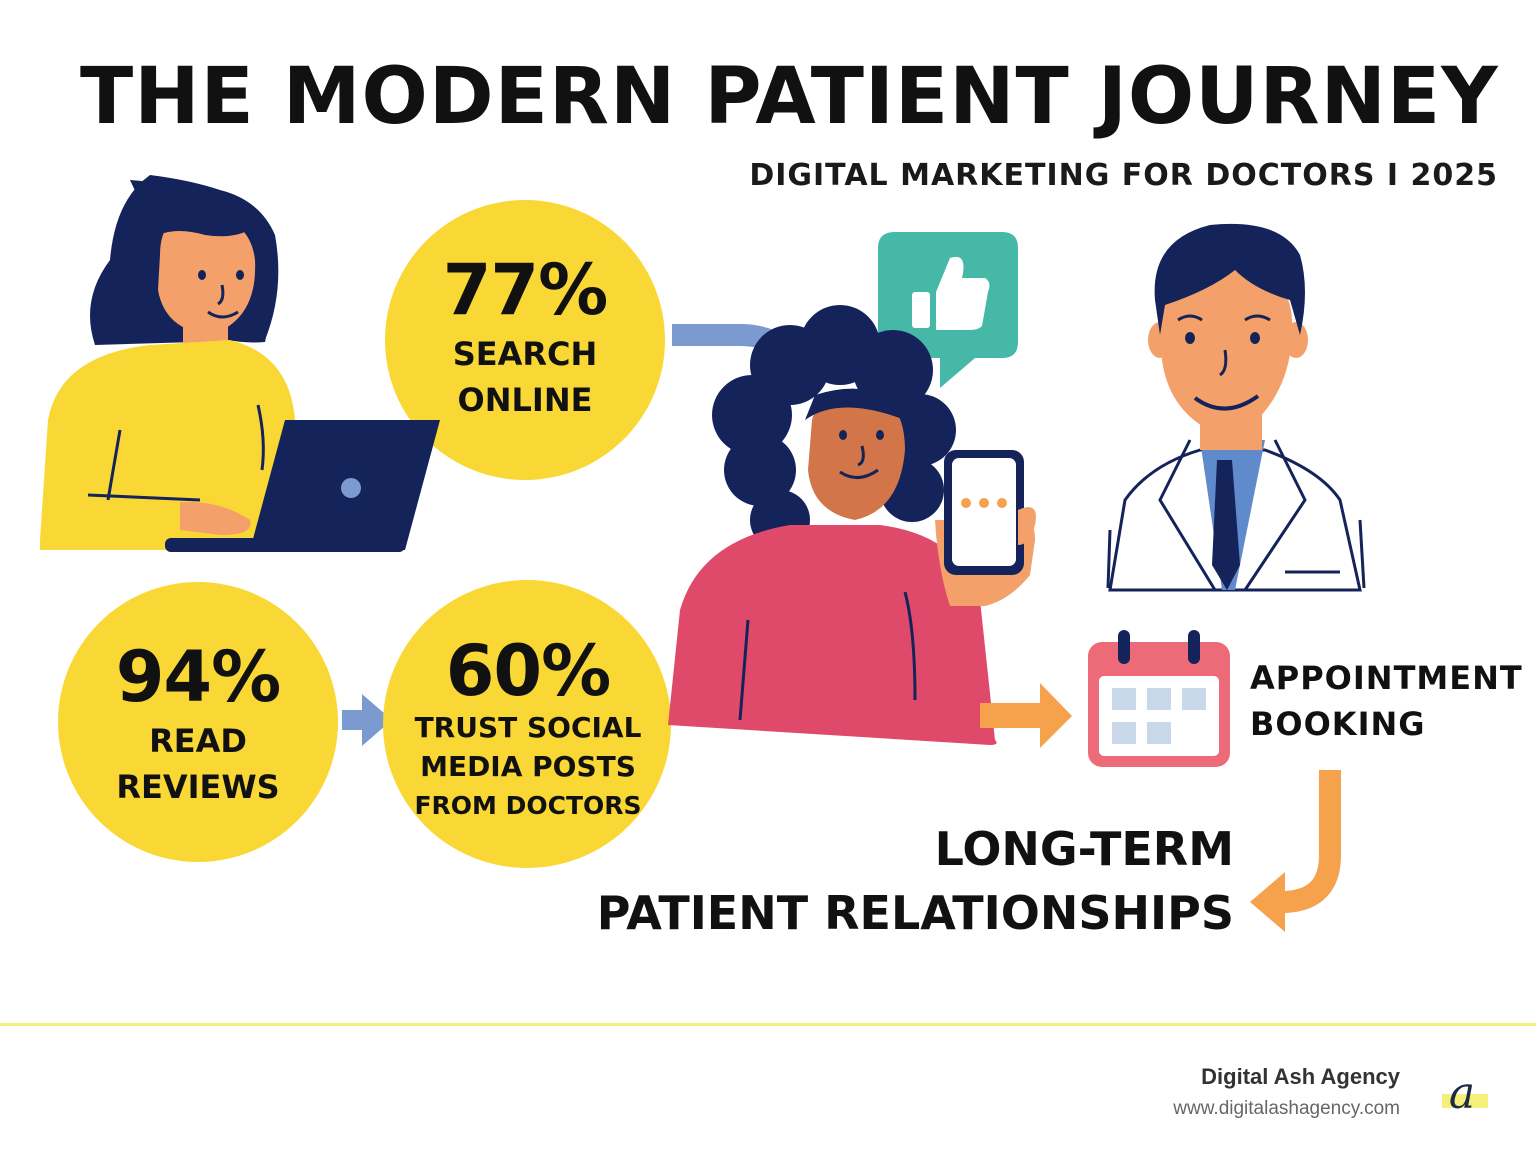  What do you see at coordinates (240, 363) in the screenshot?
I see `laptop-user-illustration` at bounding box center [240, 363].